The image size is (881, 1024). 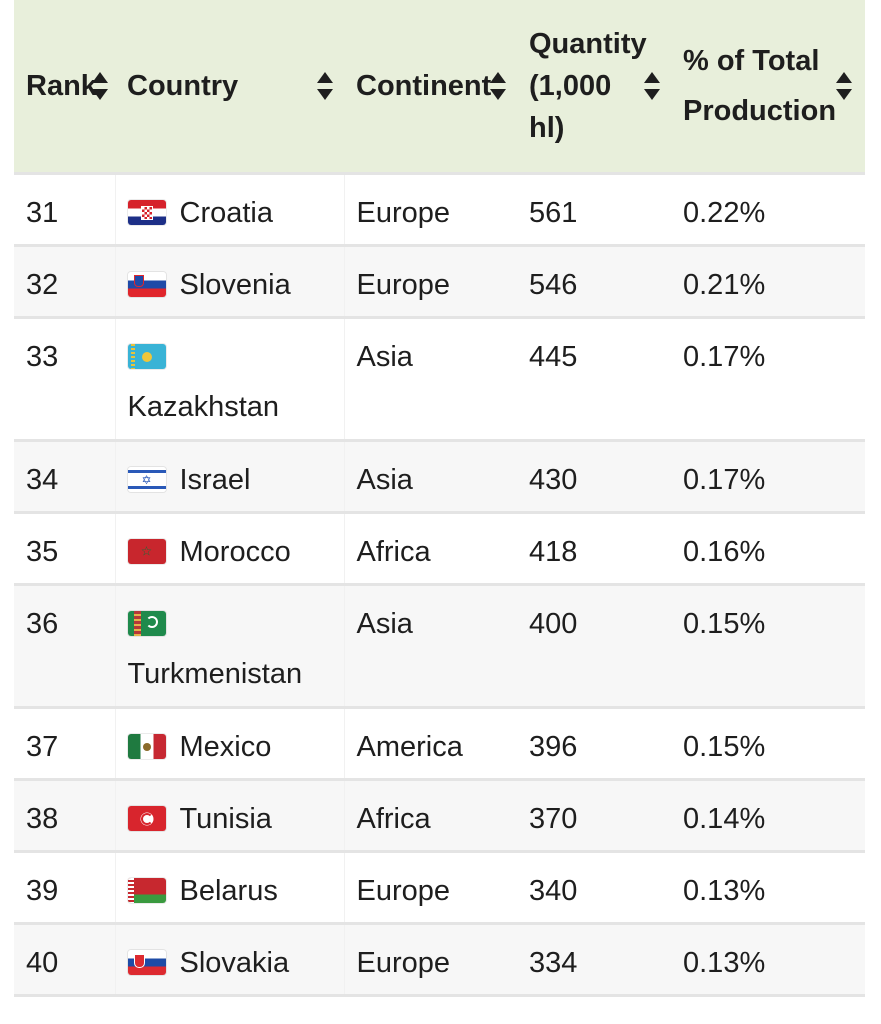 I want to click on quantity-value: 445, so click(x=553, y=357).